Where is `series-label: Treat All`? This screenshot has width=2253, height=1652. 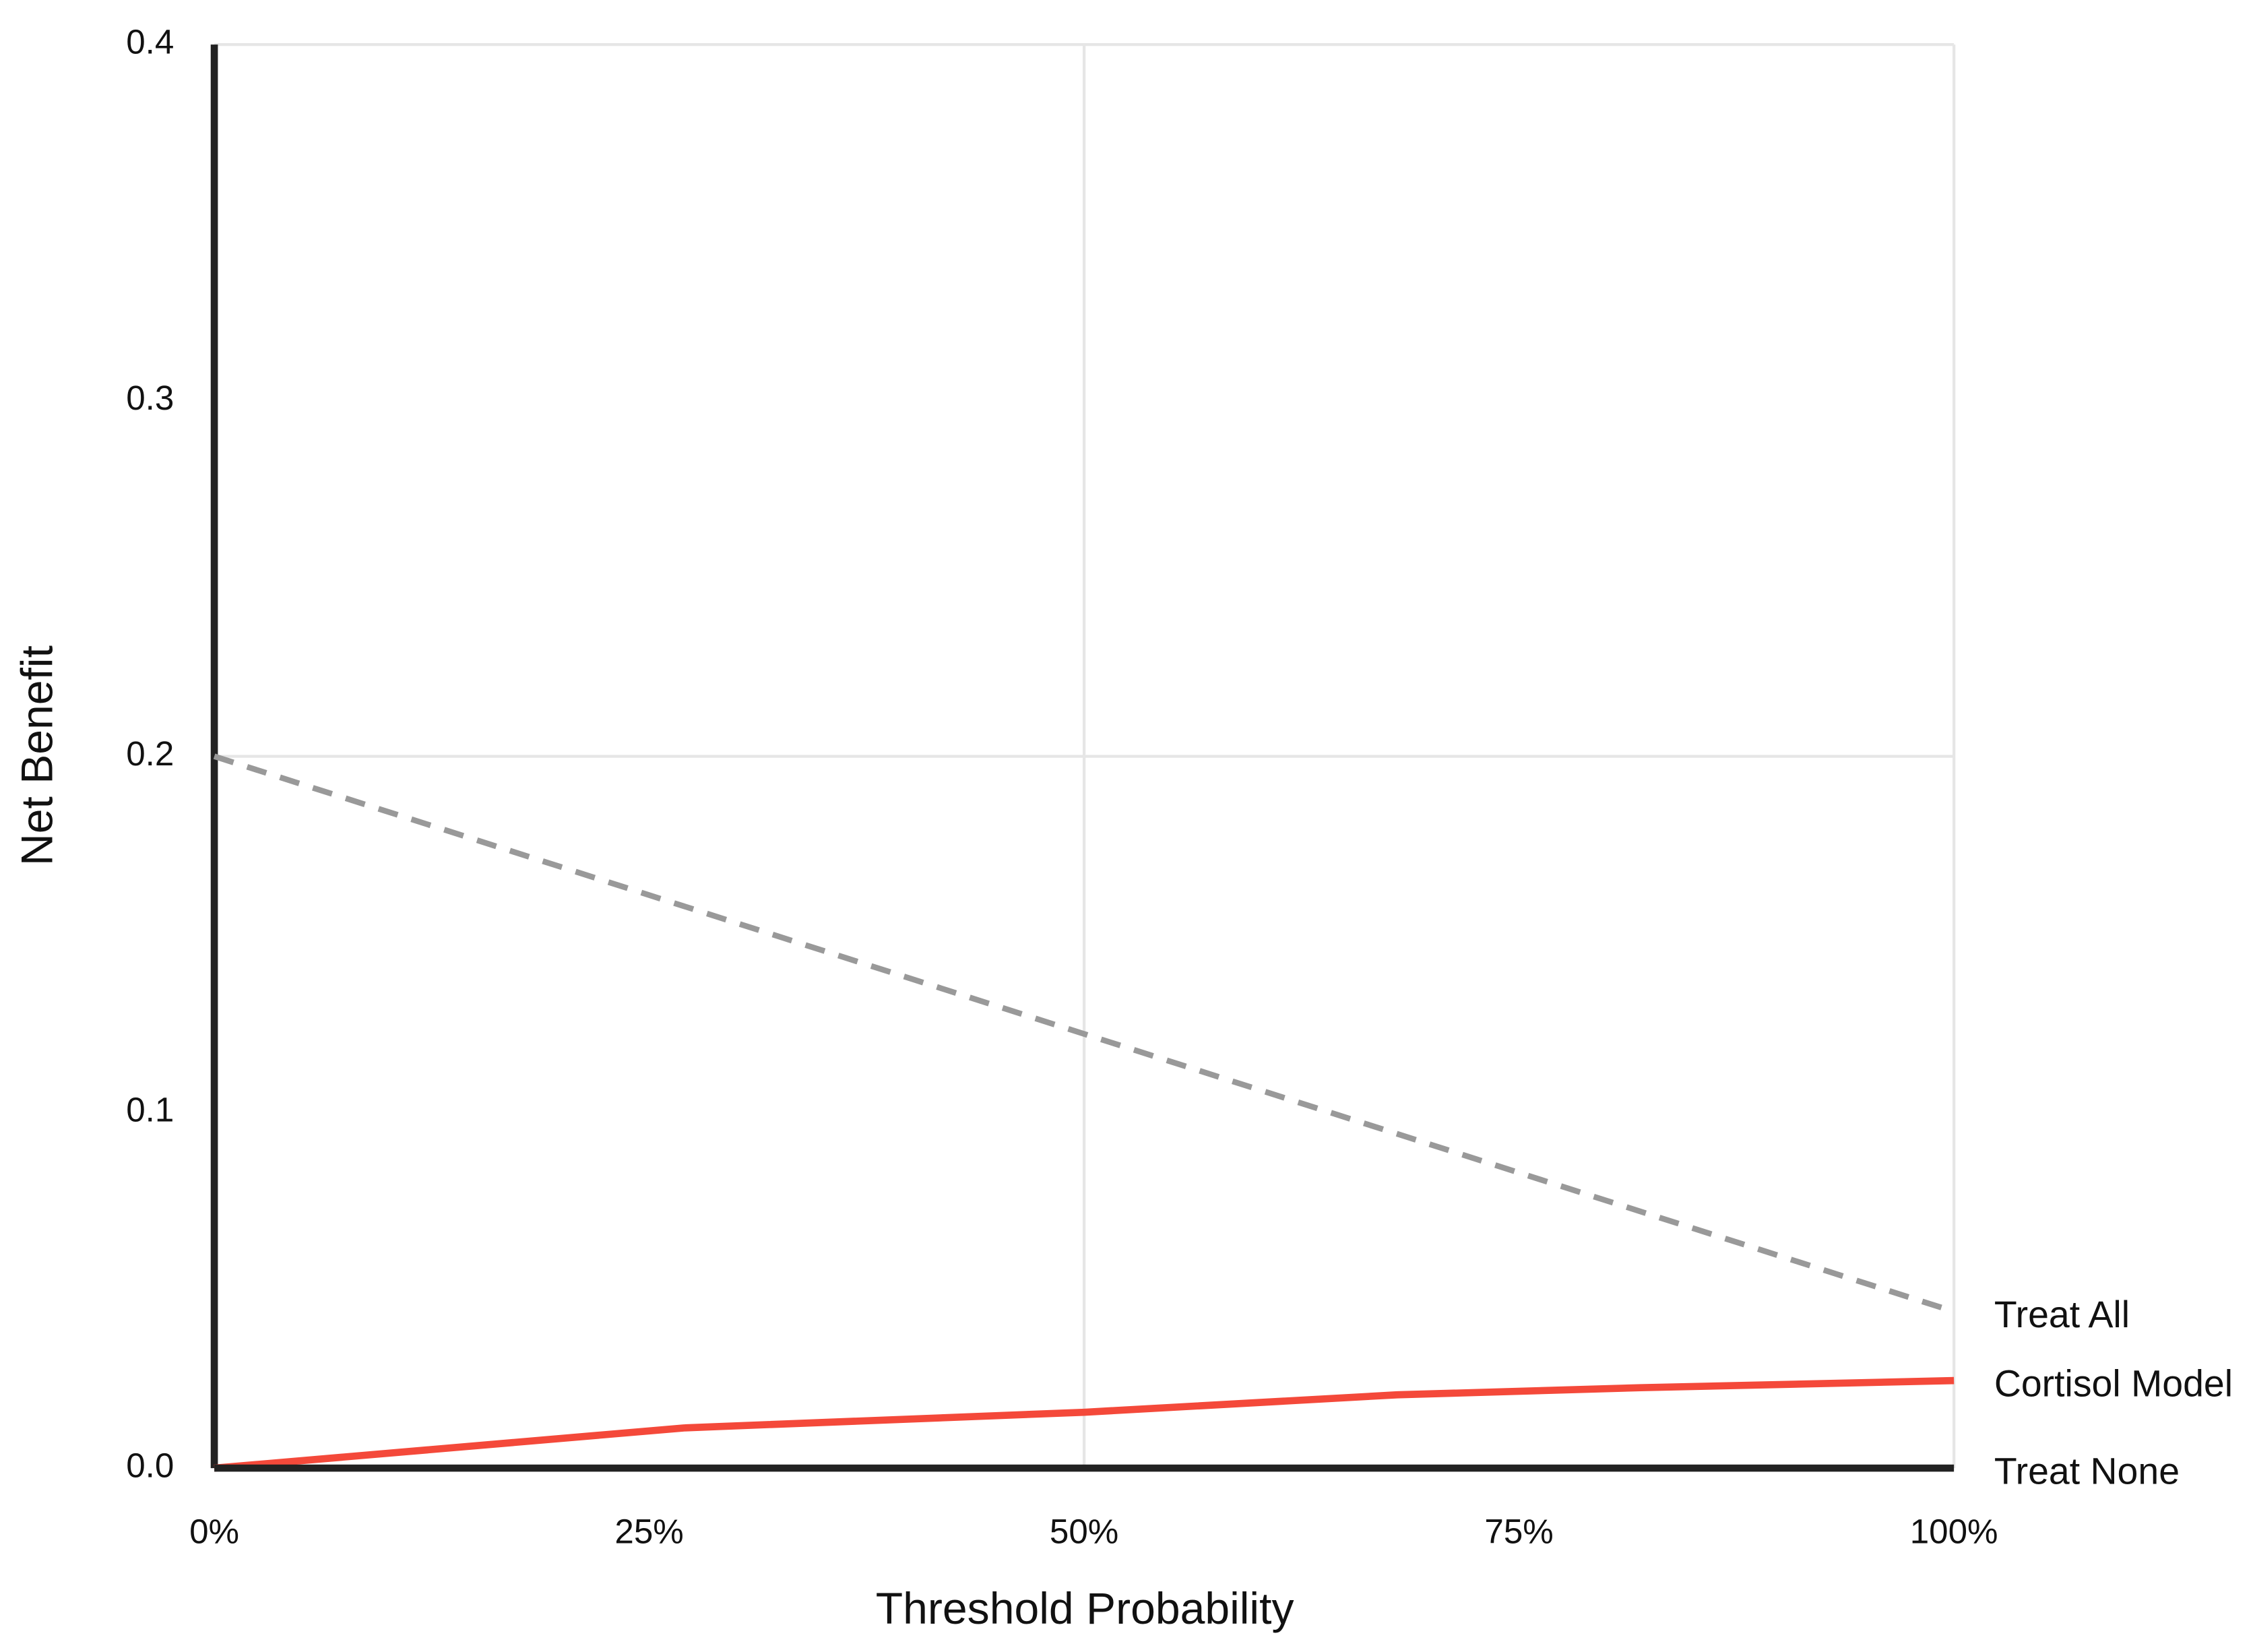 series-label: Treat All is located at coordinates (2062, 1314).